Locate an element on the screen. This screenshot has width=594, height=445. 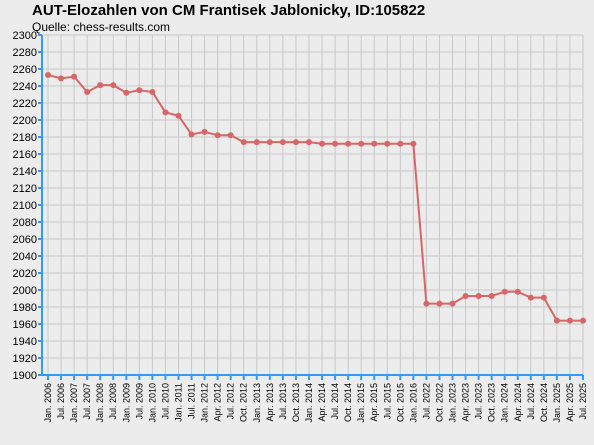
x-tick-label: Jan. 2025 is located at coordinates (557, 403).